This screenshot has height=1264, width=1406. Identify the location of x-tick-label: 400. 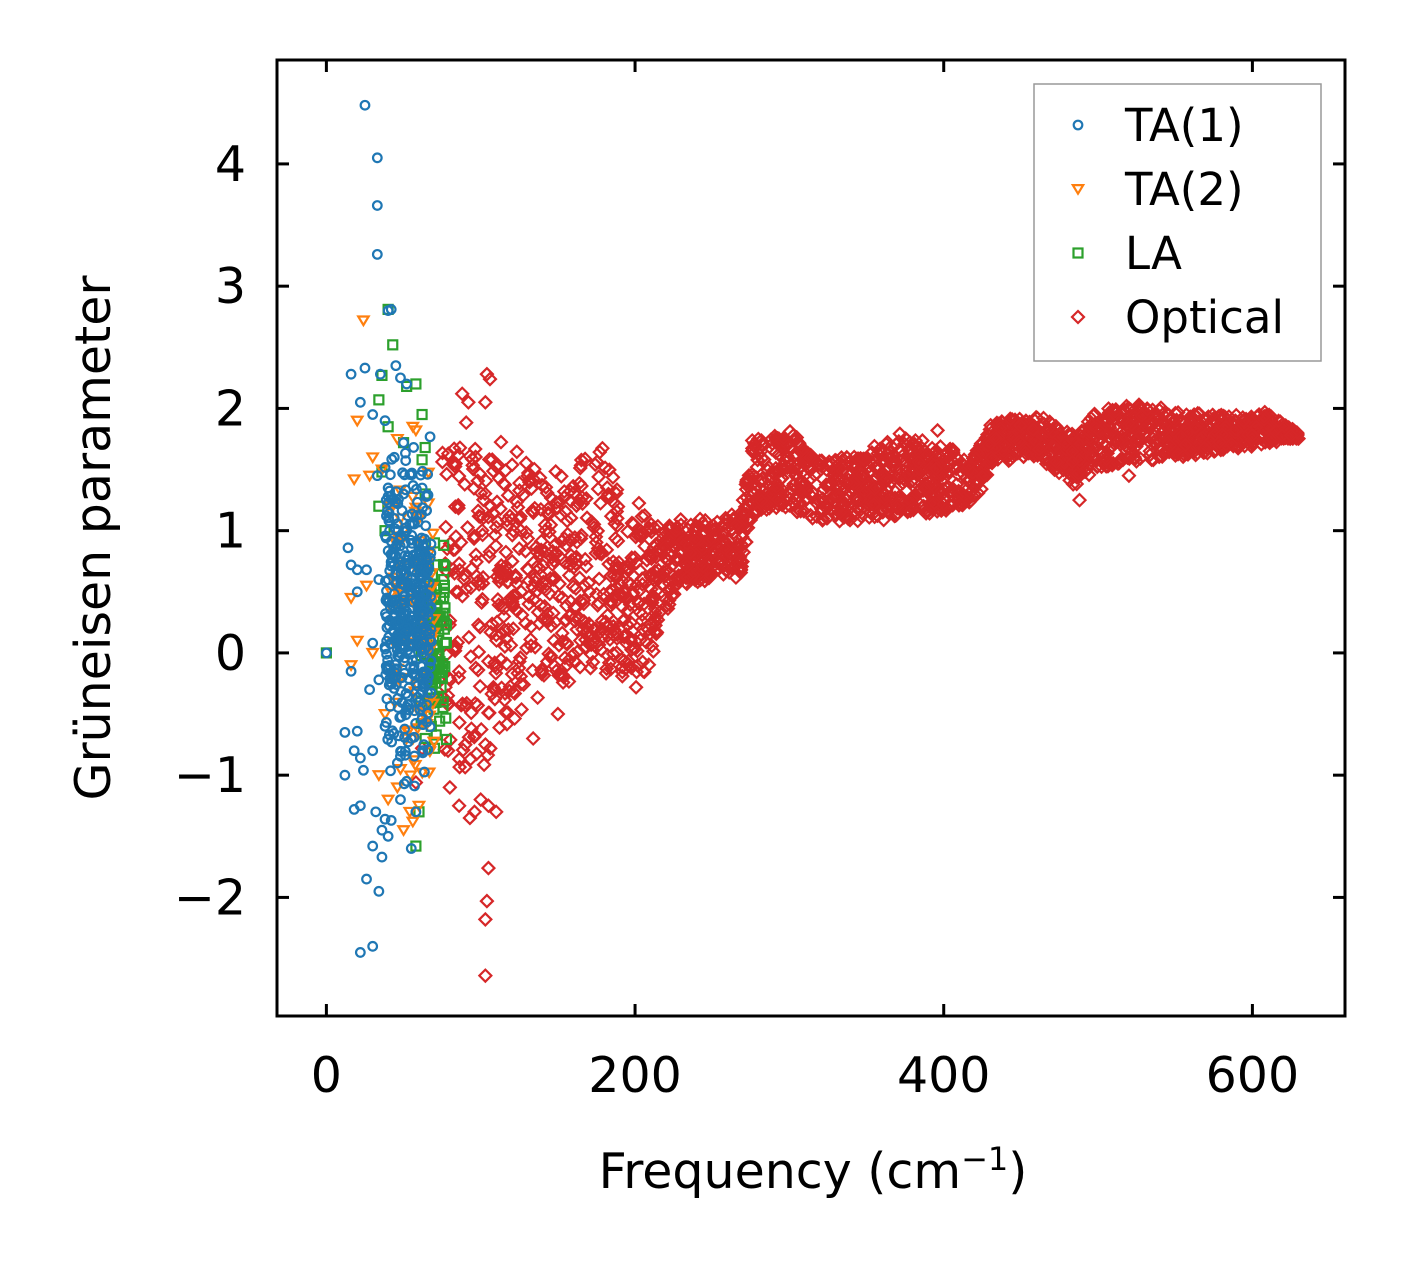
(944, 1075).